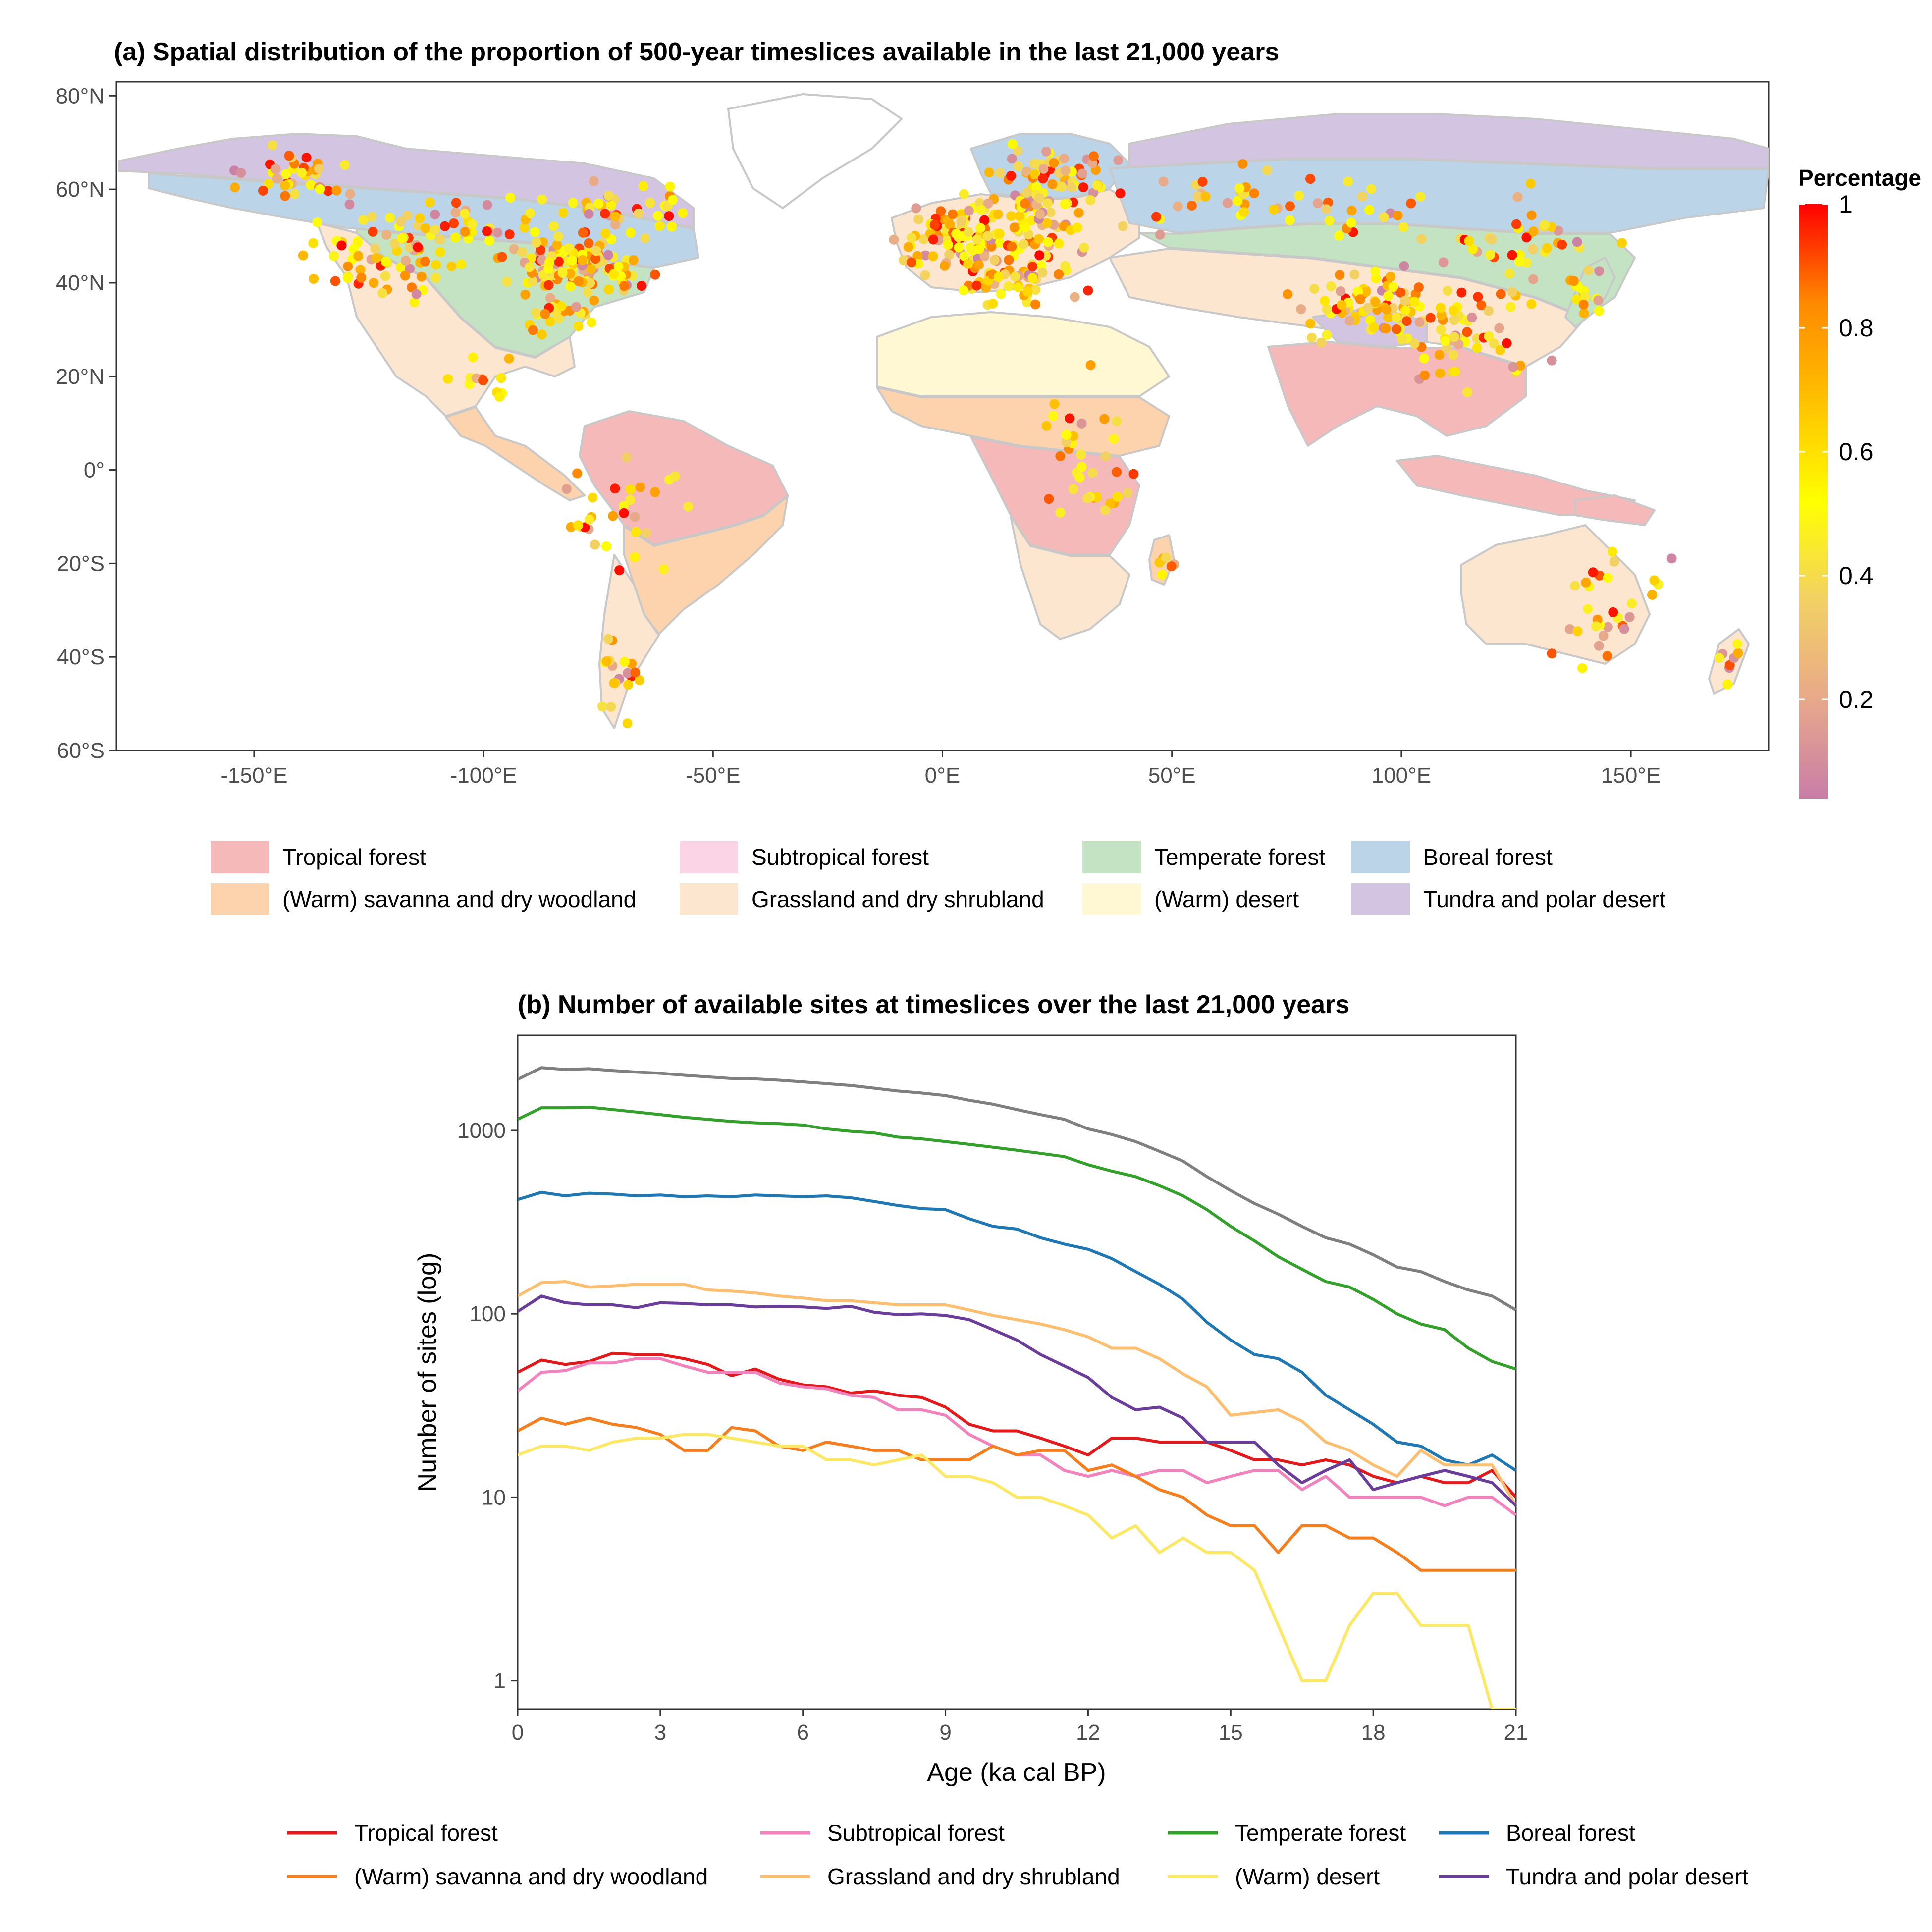 The image size is (1932, 1932). What do you see at coordinates (459, 899) in the screenshot?
I see `legend-a-label: (Warm) savanna and dry woodland` at bounding box center [459, 899].